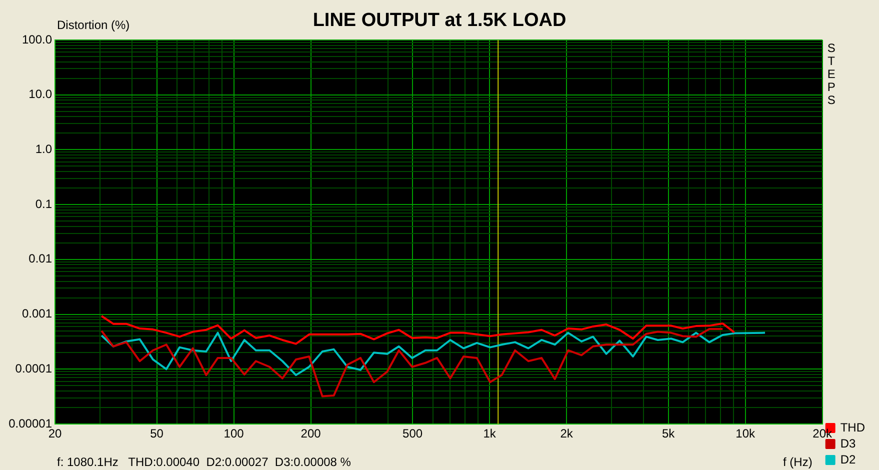 The image size is (879, 470). Describe the element at coordinates (439, 20) in the screenshot. I see `chart-title: LINE OUTPUT at 1.5K LOAD` at that location.